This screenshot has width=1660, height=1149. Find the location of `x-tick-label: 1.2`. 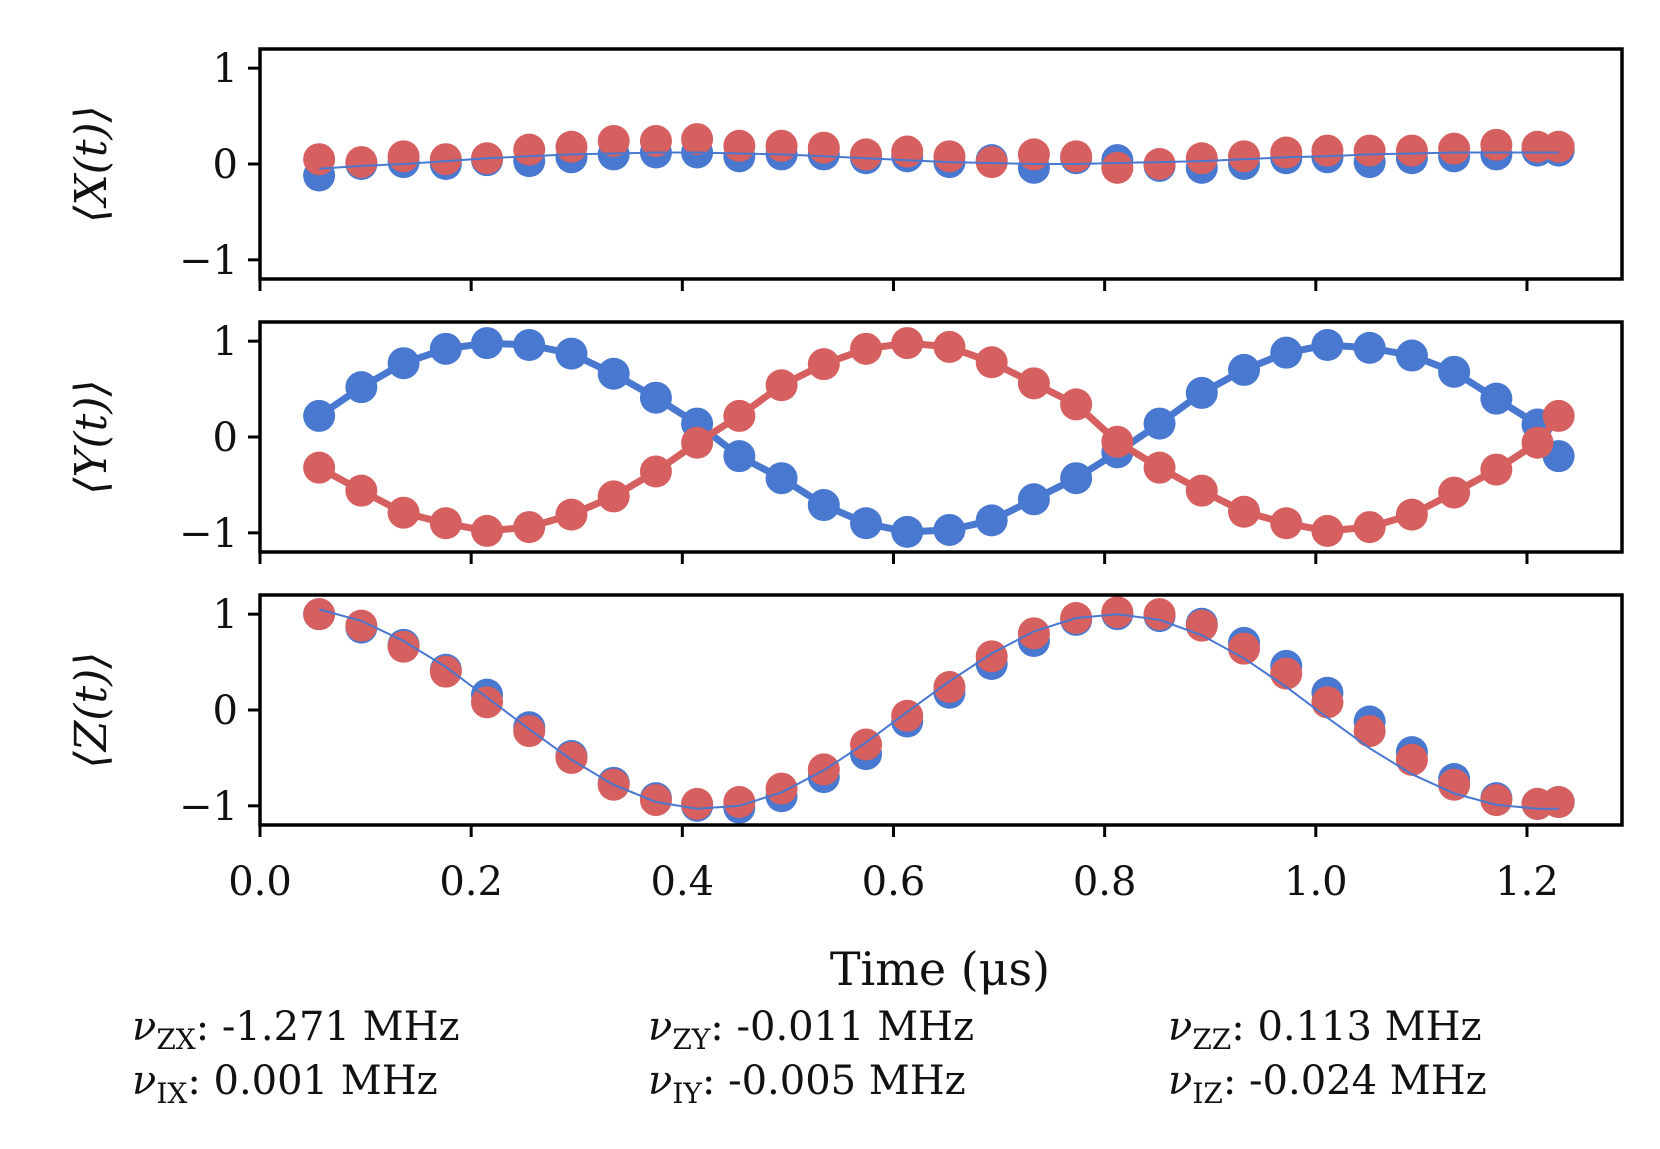

x-tick-label: 1.2 is located at coordinates (1527, 882).